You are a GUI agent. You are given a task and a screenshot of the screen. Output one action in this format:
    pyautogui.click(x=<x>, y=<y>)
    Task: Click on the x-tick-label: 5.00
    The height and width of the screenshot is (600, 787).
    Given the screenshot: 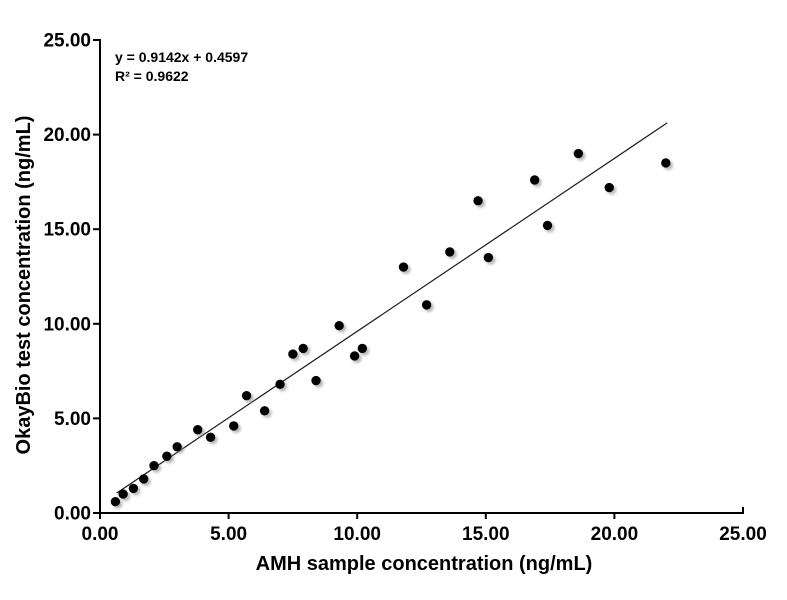 What is the action you would take?
    pyautogui.click(x=228, y=534)
    